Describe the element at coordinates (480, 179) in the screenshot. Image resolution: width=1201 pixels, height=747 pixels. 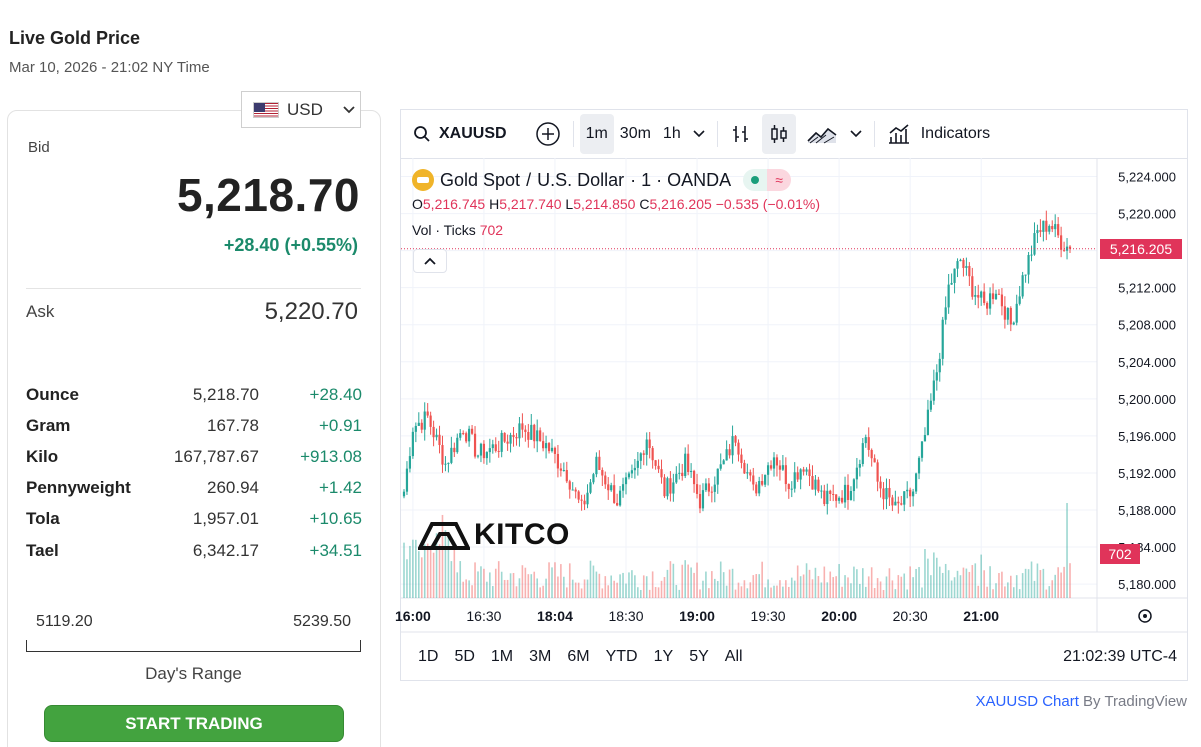
I see `legend-title: Gold Spot` at that location.